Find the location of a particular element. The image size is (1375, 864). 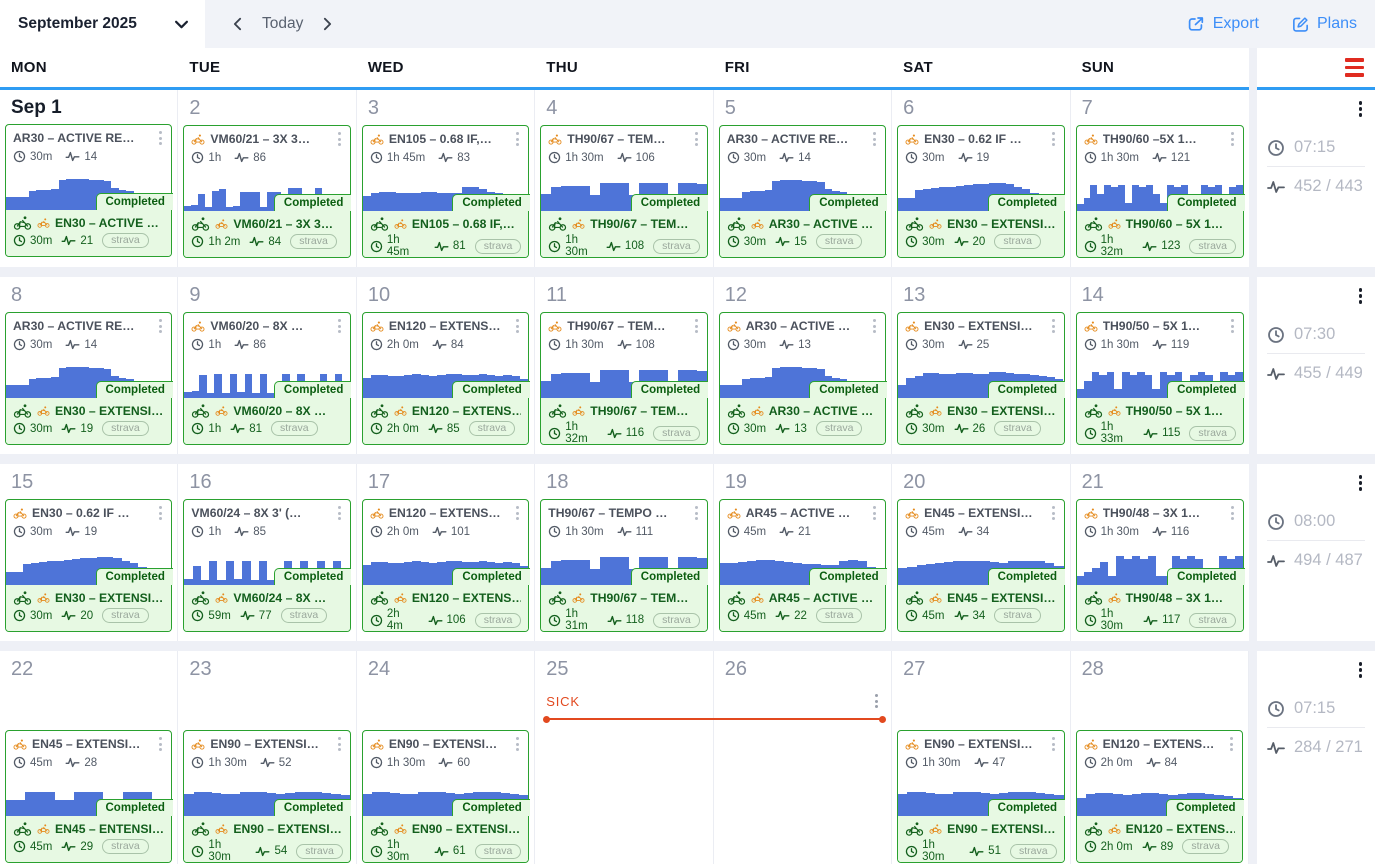

day-cell: 11 TH90/67 – TEM… 1h 30m 108 Completed is located at coordinates (624, 365).